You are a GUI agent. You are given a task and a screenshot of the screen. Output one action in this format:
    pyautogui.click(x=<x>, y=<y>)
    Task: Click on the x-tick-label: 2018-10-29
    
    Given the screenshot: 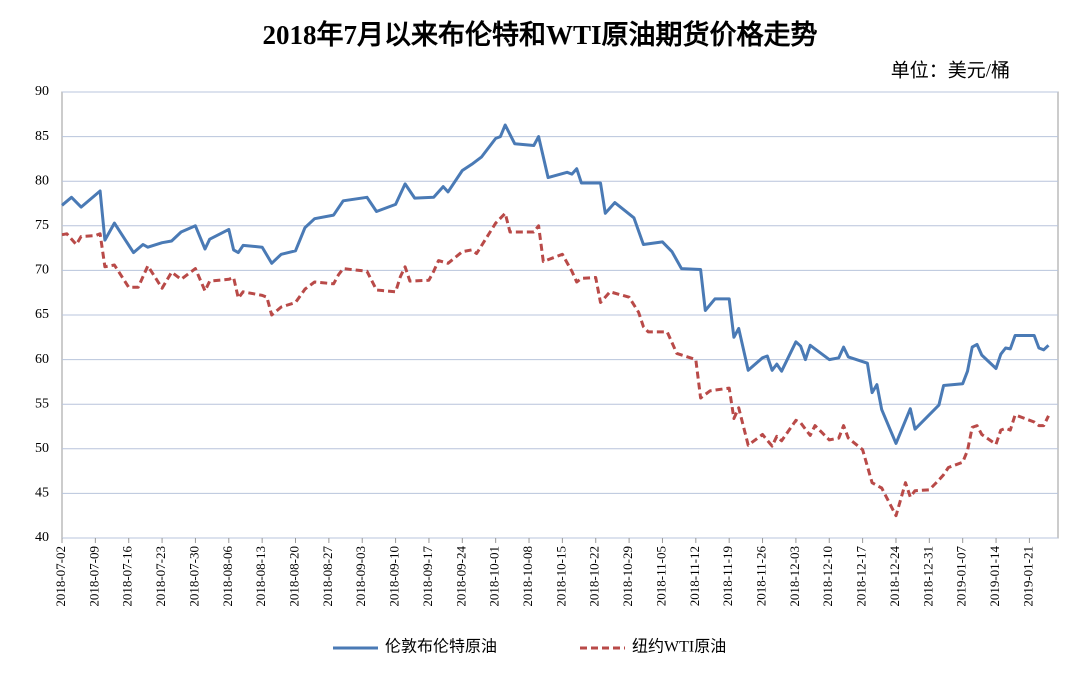 What is the action you would take?
    pyautogui.click(x=627, y=576)
    